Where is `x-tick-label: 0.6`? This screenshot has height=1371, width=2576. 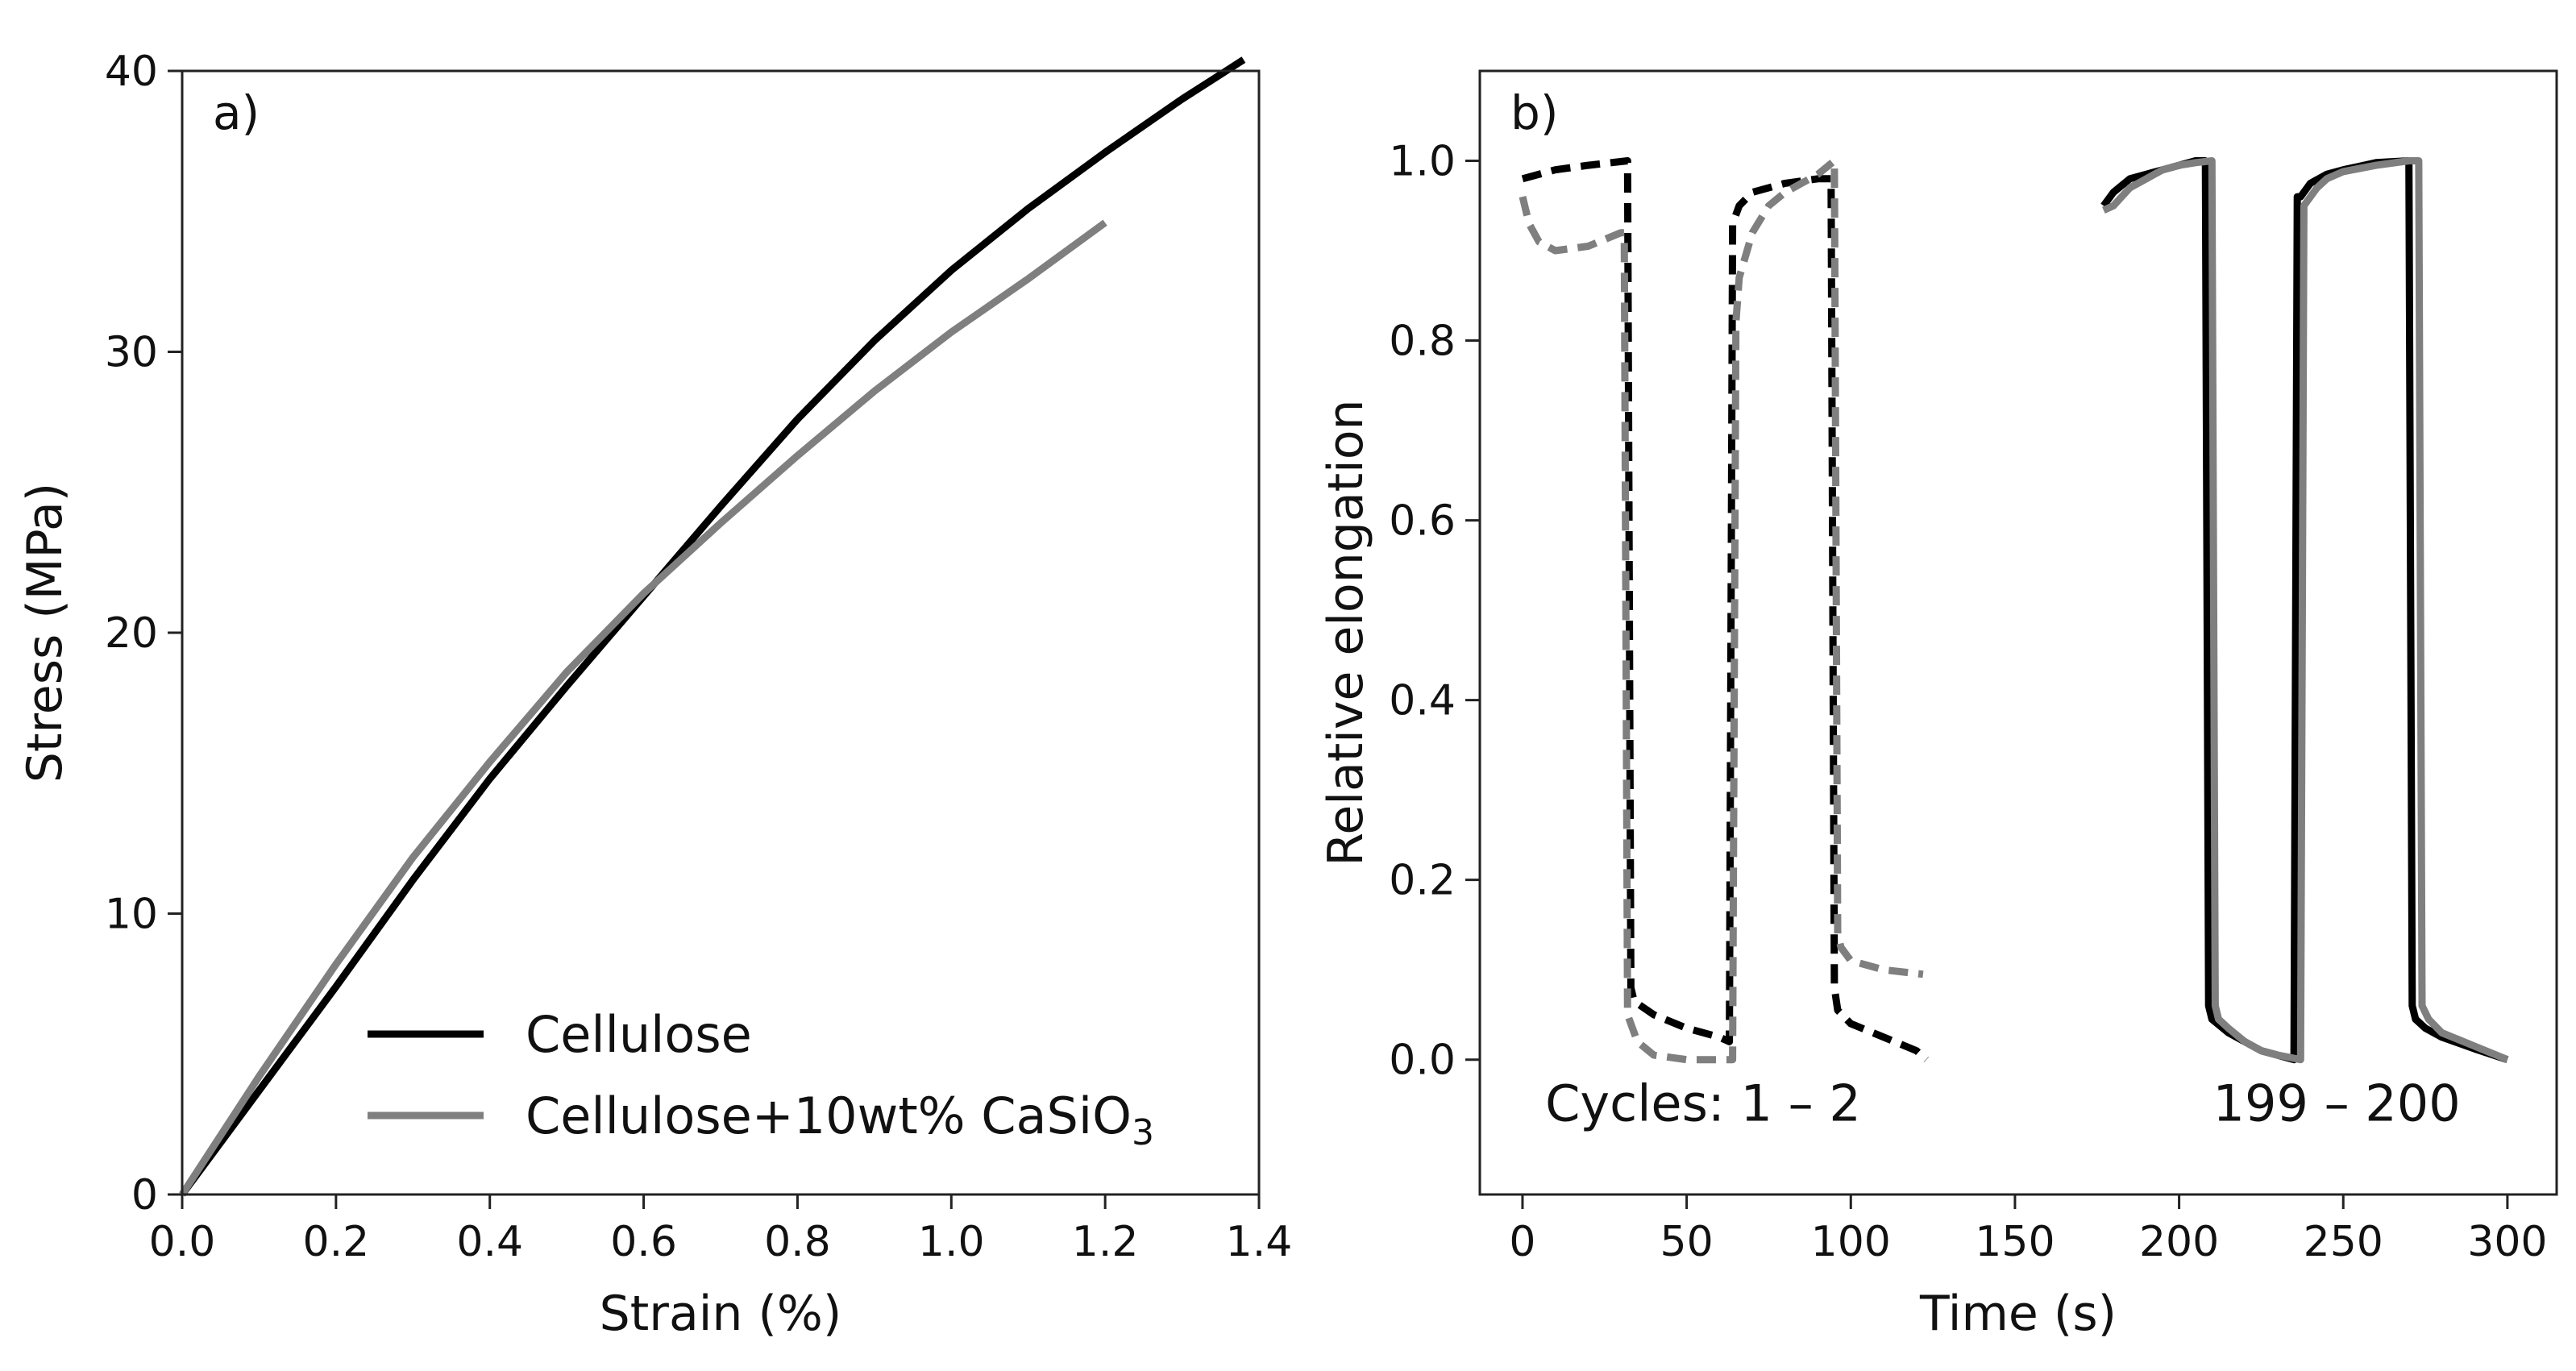 x-tick-label: 0.6 is located at coordinates (643, 1242).